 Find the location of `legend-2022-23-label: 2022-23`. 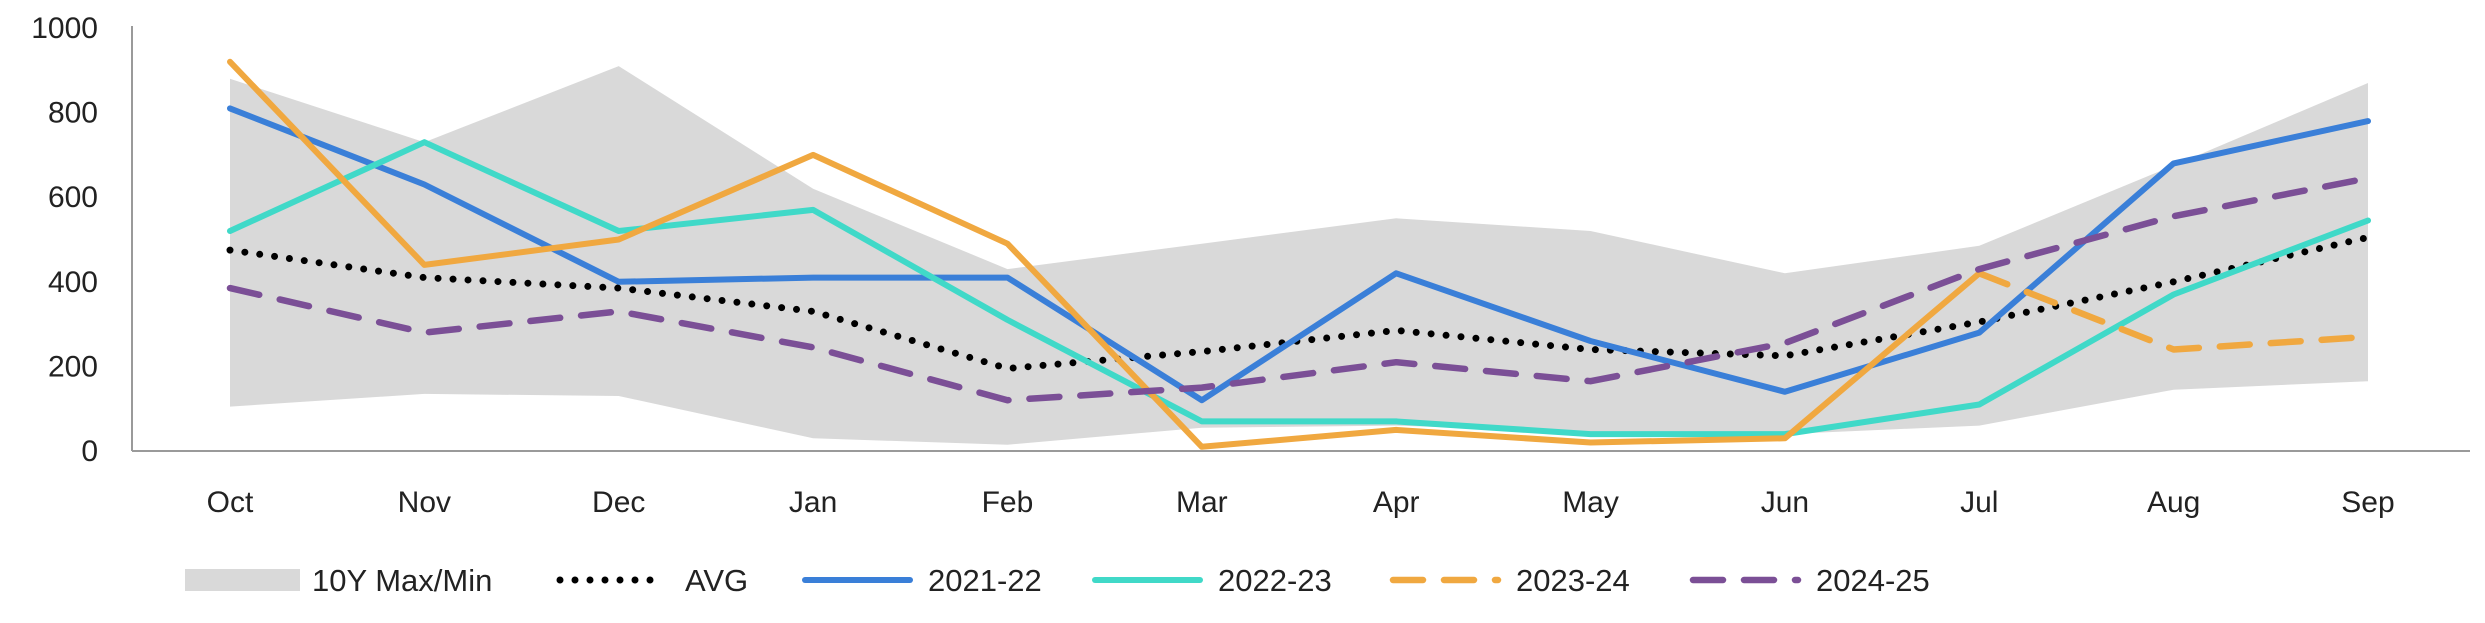

legend-2022-23-label: 2022-23 is located at coordinates (1275, 580).